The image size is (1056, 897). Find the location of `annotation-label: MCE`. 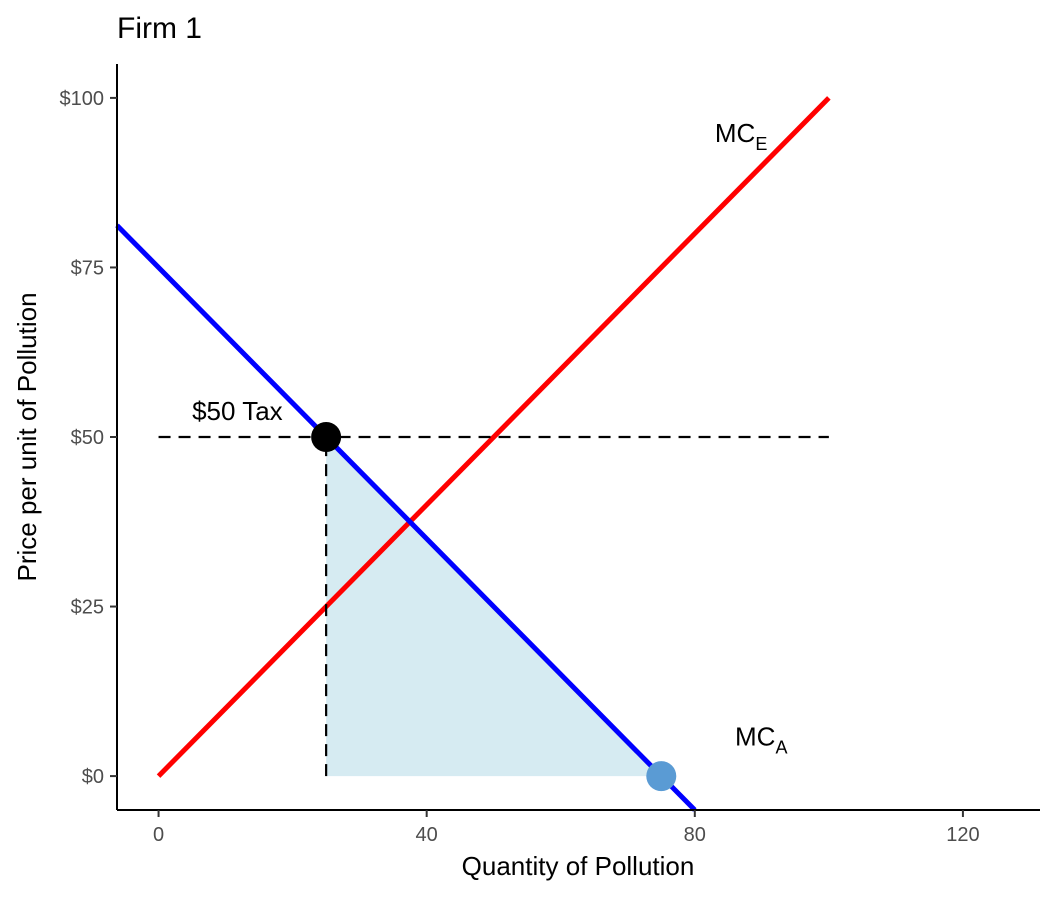

annotation-label: MCE is located at coordinates (741, 136).